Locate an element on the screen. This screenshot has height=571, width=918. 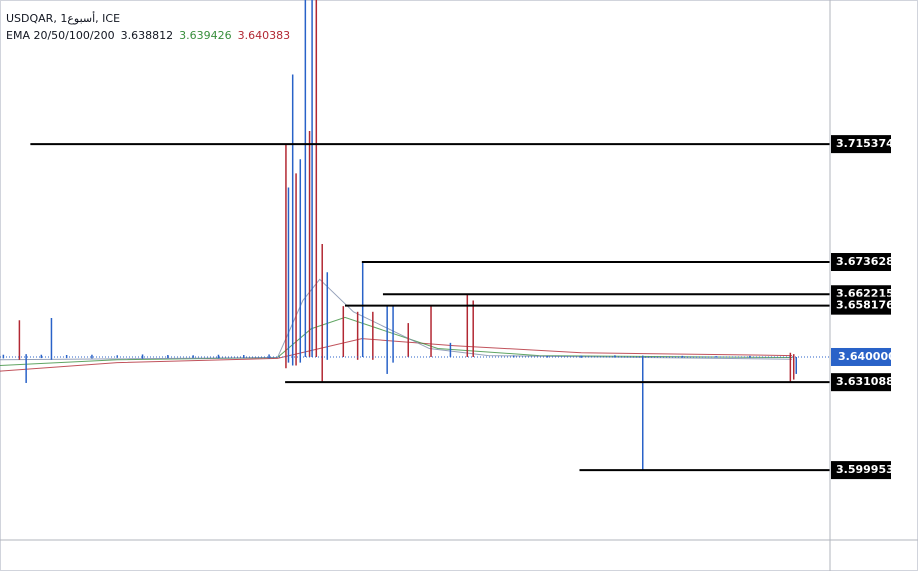
symbol-title: USDQAR, 1أسبوع, ICE is located at coordinates (63, 18).